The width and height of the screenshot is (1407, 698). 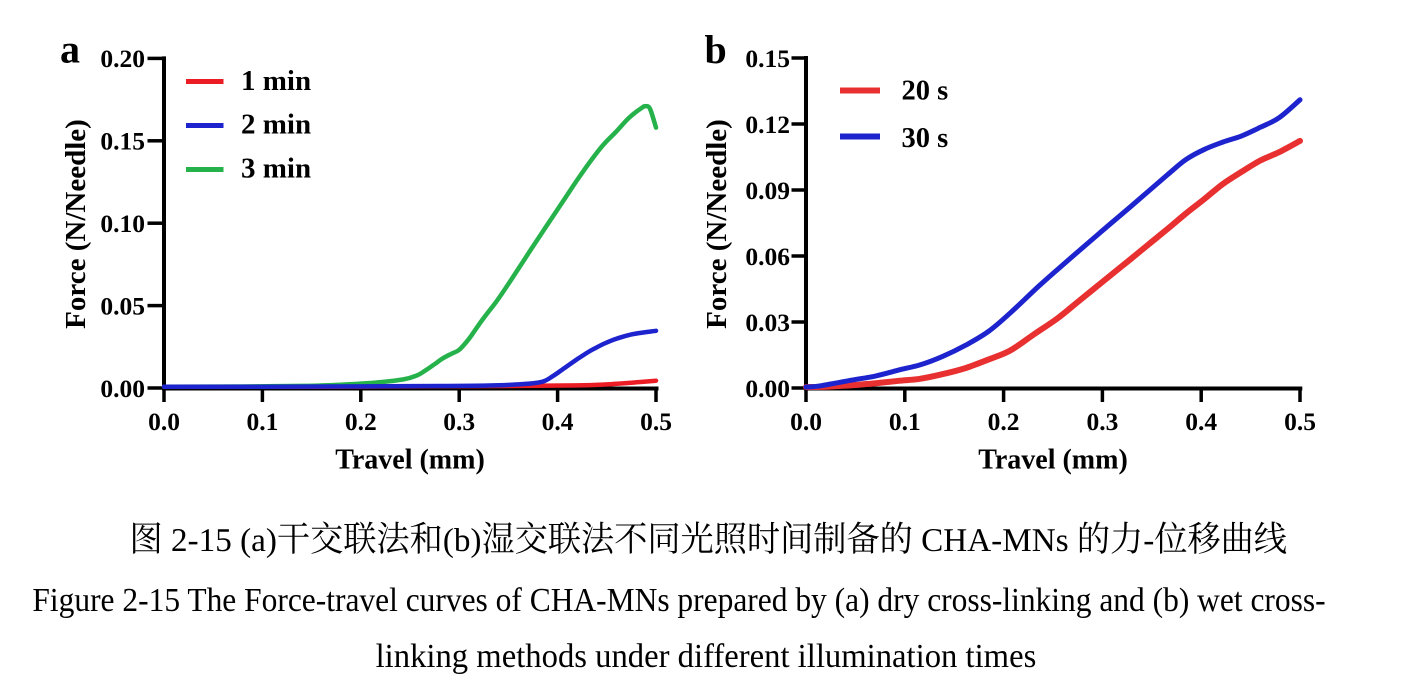 I want to click on svg-text: 1 min, so click(x=276, y=81).